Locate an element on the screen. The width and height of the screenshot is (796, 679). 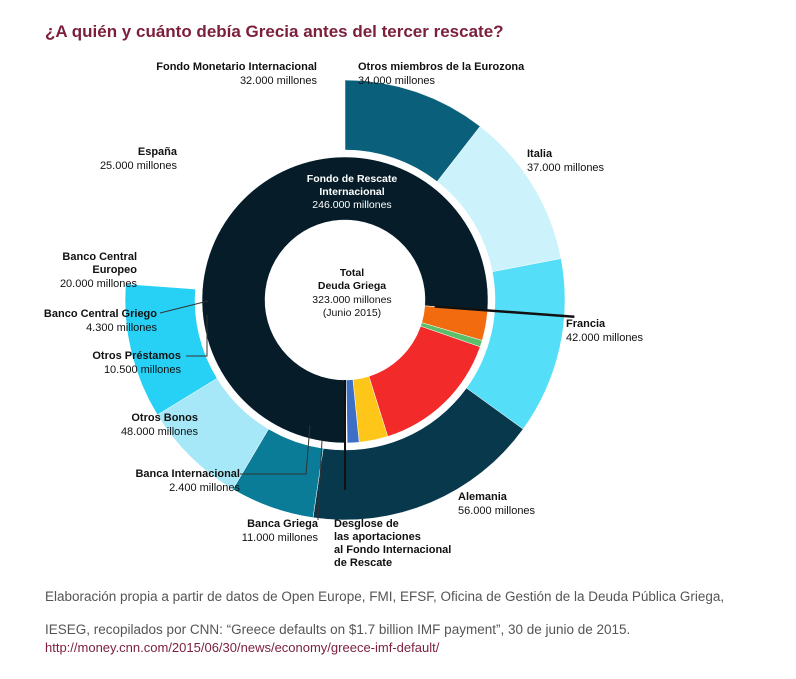
label-banca-internacional-value: 2.400 millones is located at coordinates (204, 488).